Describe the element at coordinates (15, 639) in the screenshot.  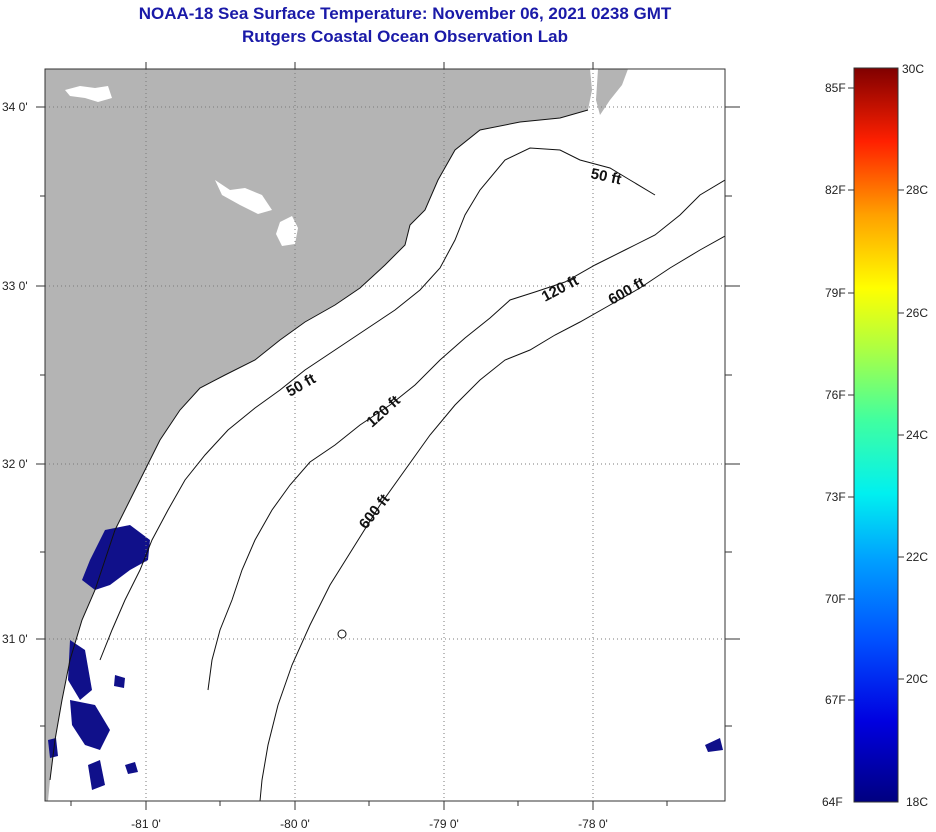
I see `lat-label: 31 0'` at that location.